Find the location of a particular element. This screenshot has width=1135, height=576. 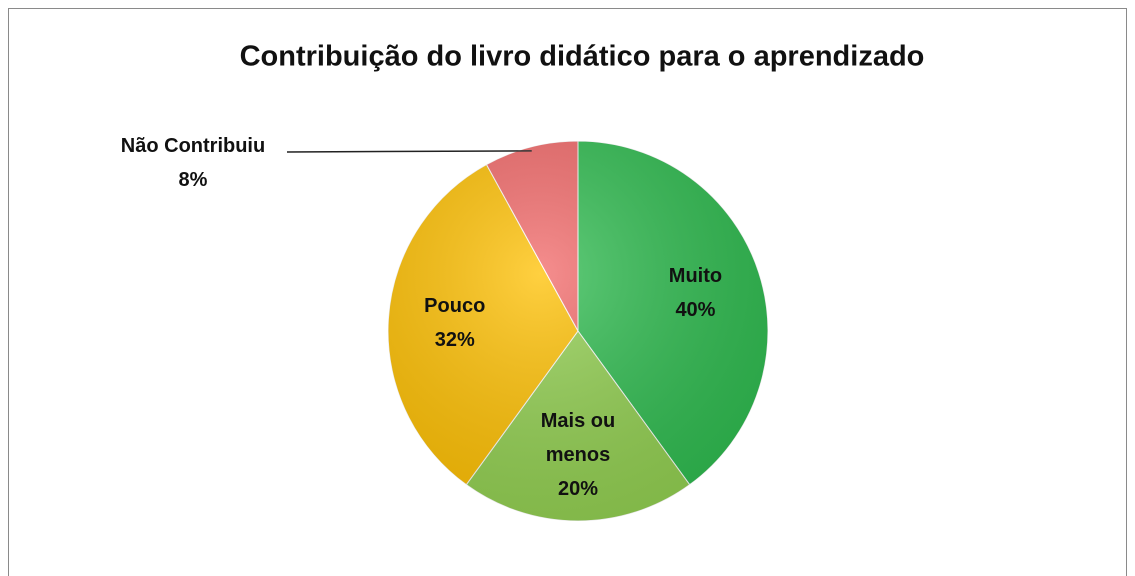

value-label: 8% is located at coordinates (193, 180).